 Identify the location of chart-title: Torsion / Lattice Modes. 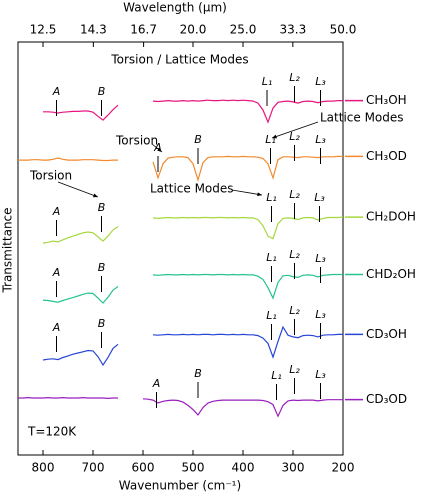
(179, 60).